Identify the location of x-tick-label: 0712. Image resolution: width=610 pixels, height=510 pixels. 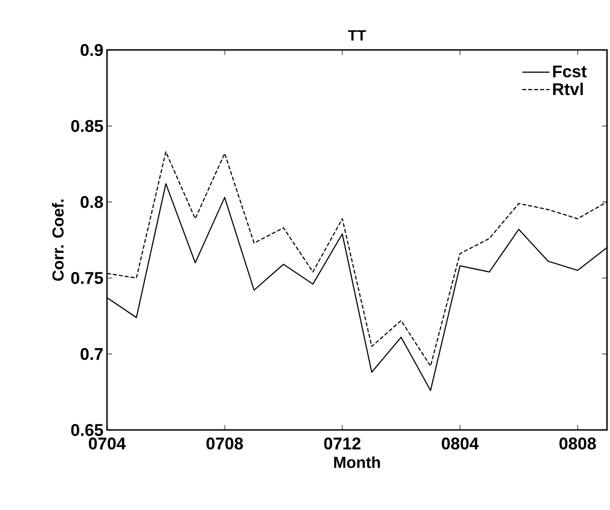
(342, 444).